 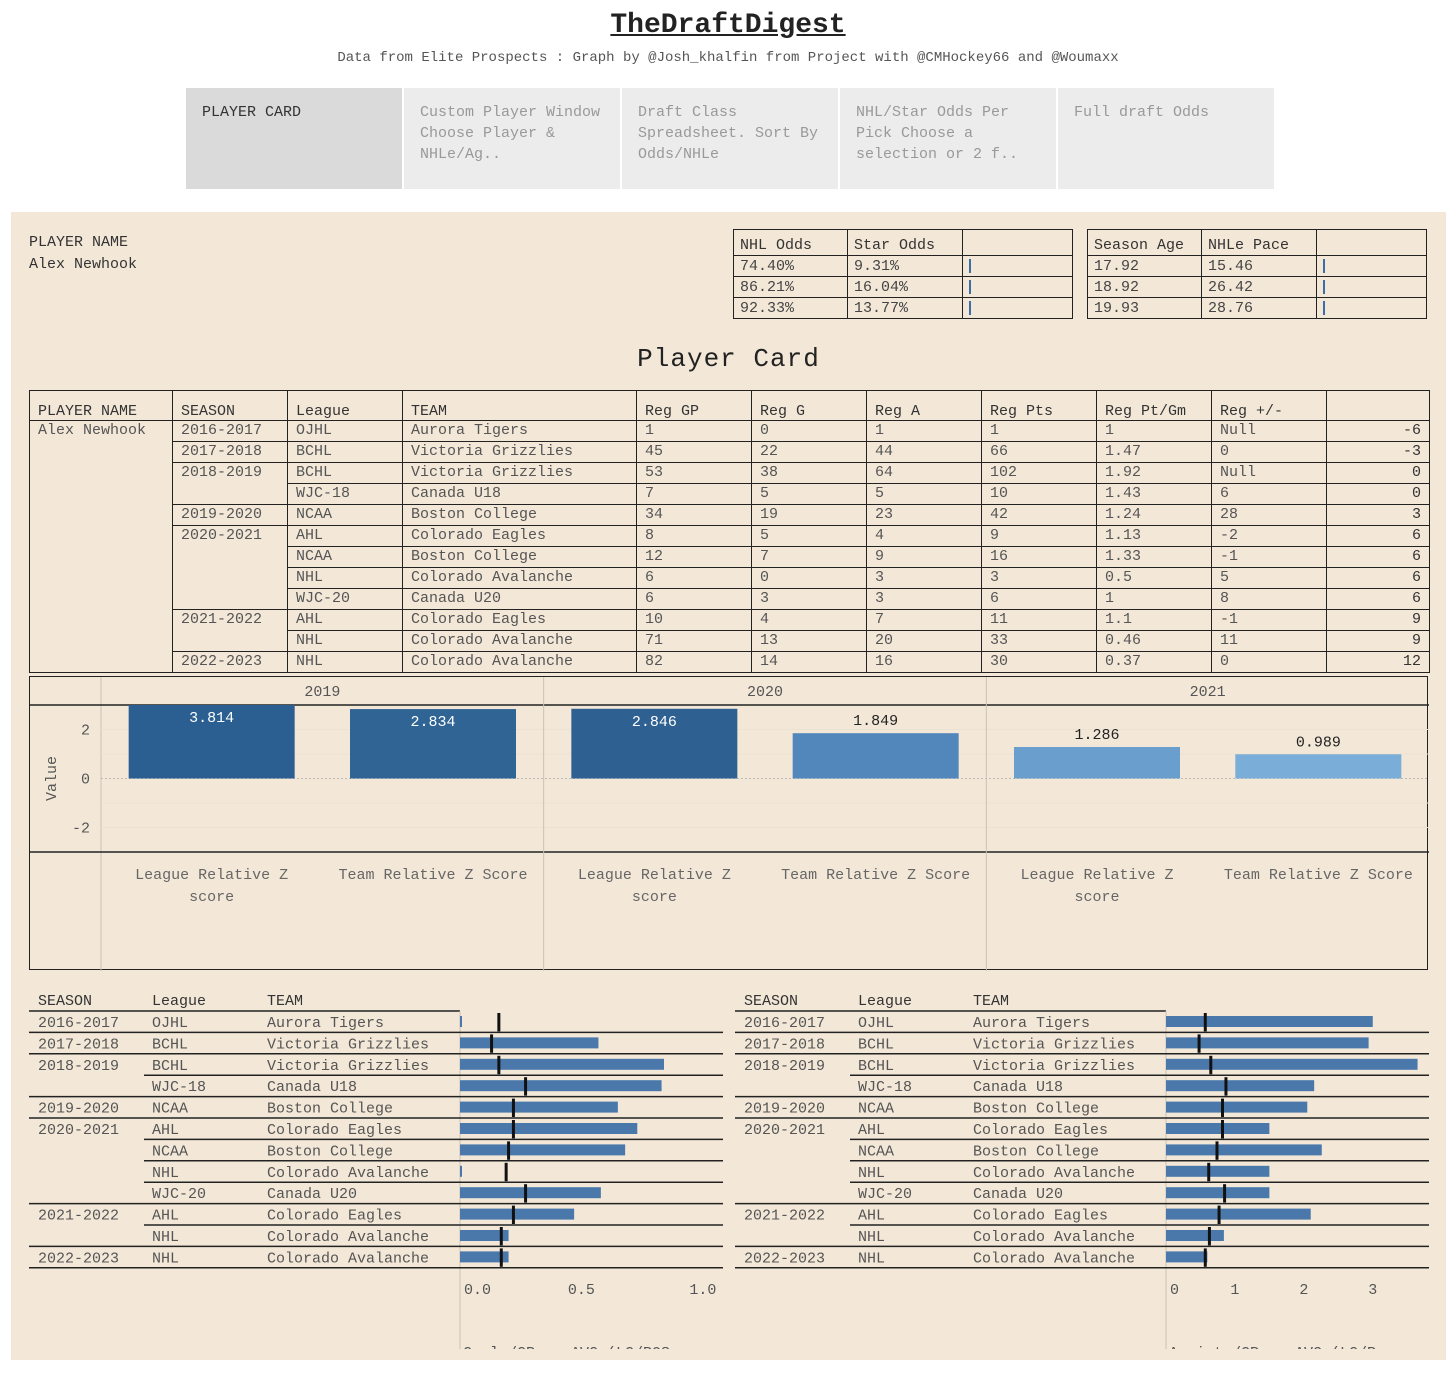 What do you see at coordinates (694, 599) in the screenshot?
I see `stats-cell: 6` at bounding box center [694, 599].